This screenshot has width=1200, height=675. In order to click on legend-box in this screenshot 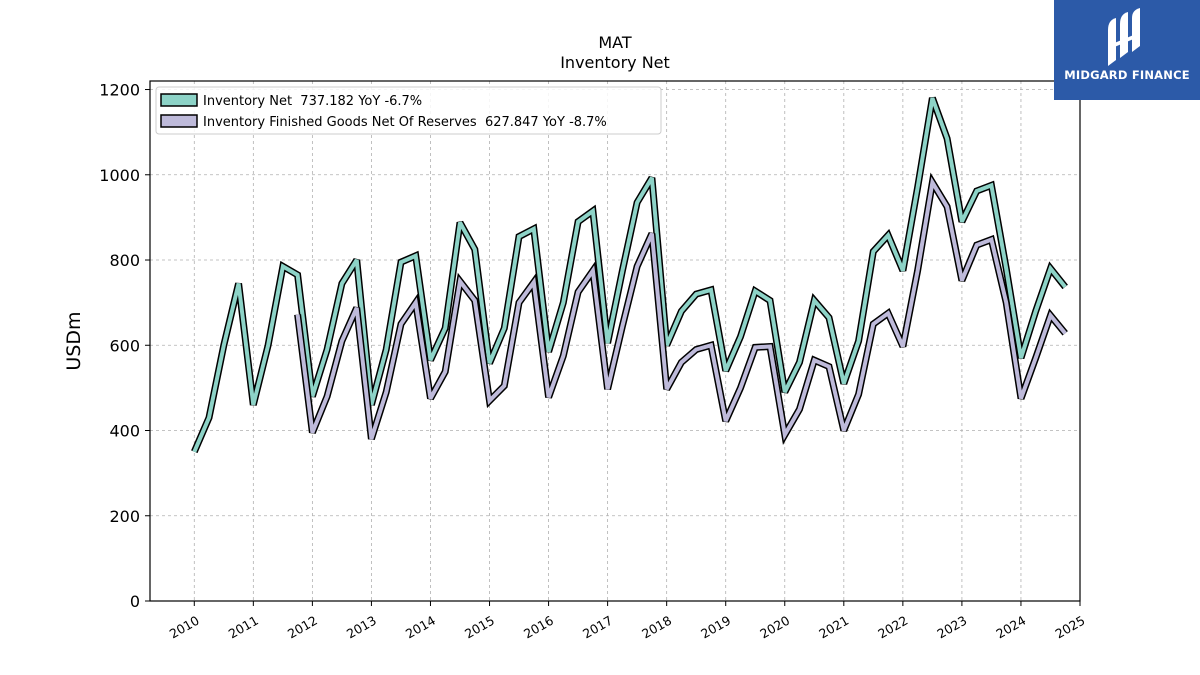, I will do `click(408, 110)`.